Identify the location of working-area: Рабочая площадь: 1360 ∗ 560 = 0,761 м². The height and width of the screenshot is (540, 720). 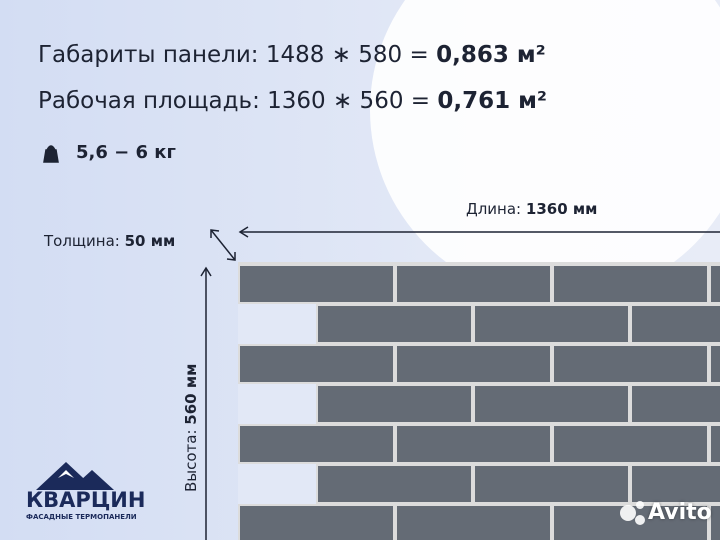
(292, 101).